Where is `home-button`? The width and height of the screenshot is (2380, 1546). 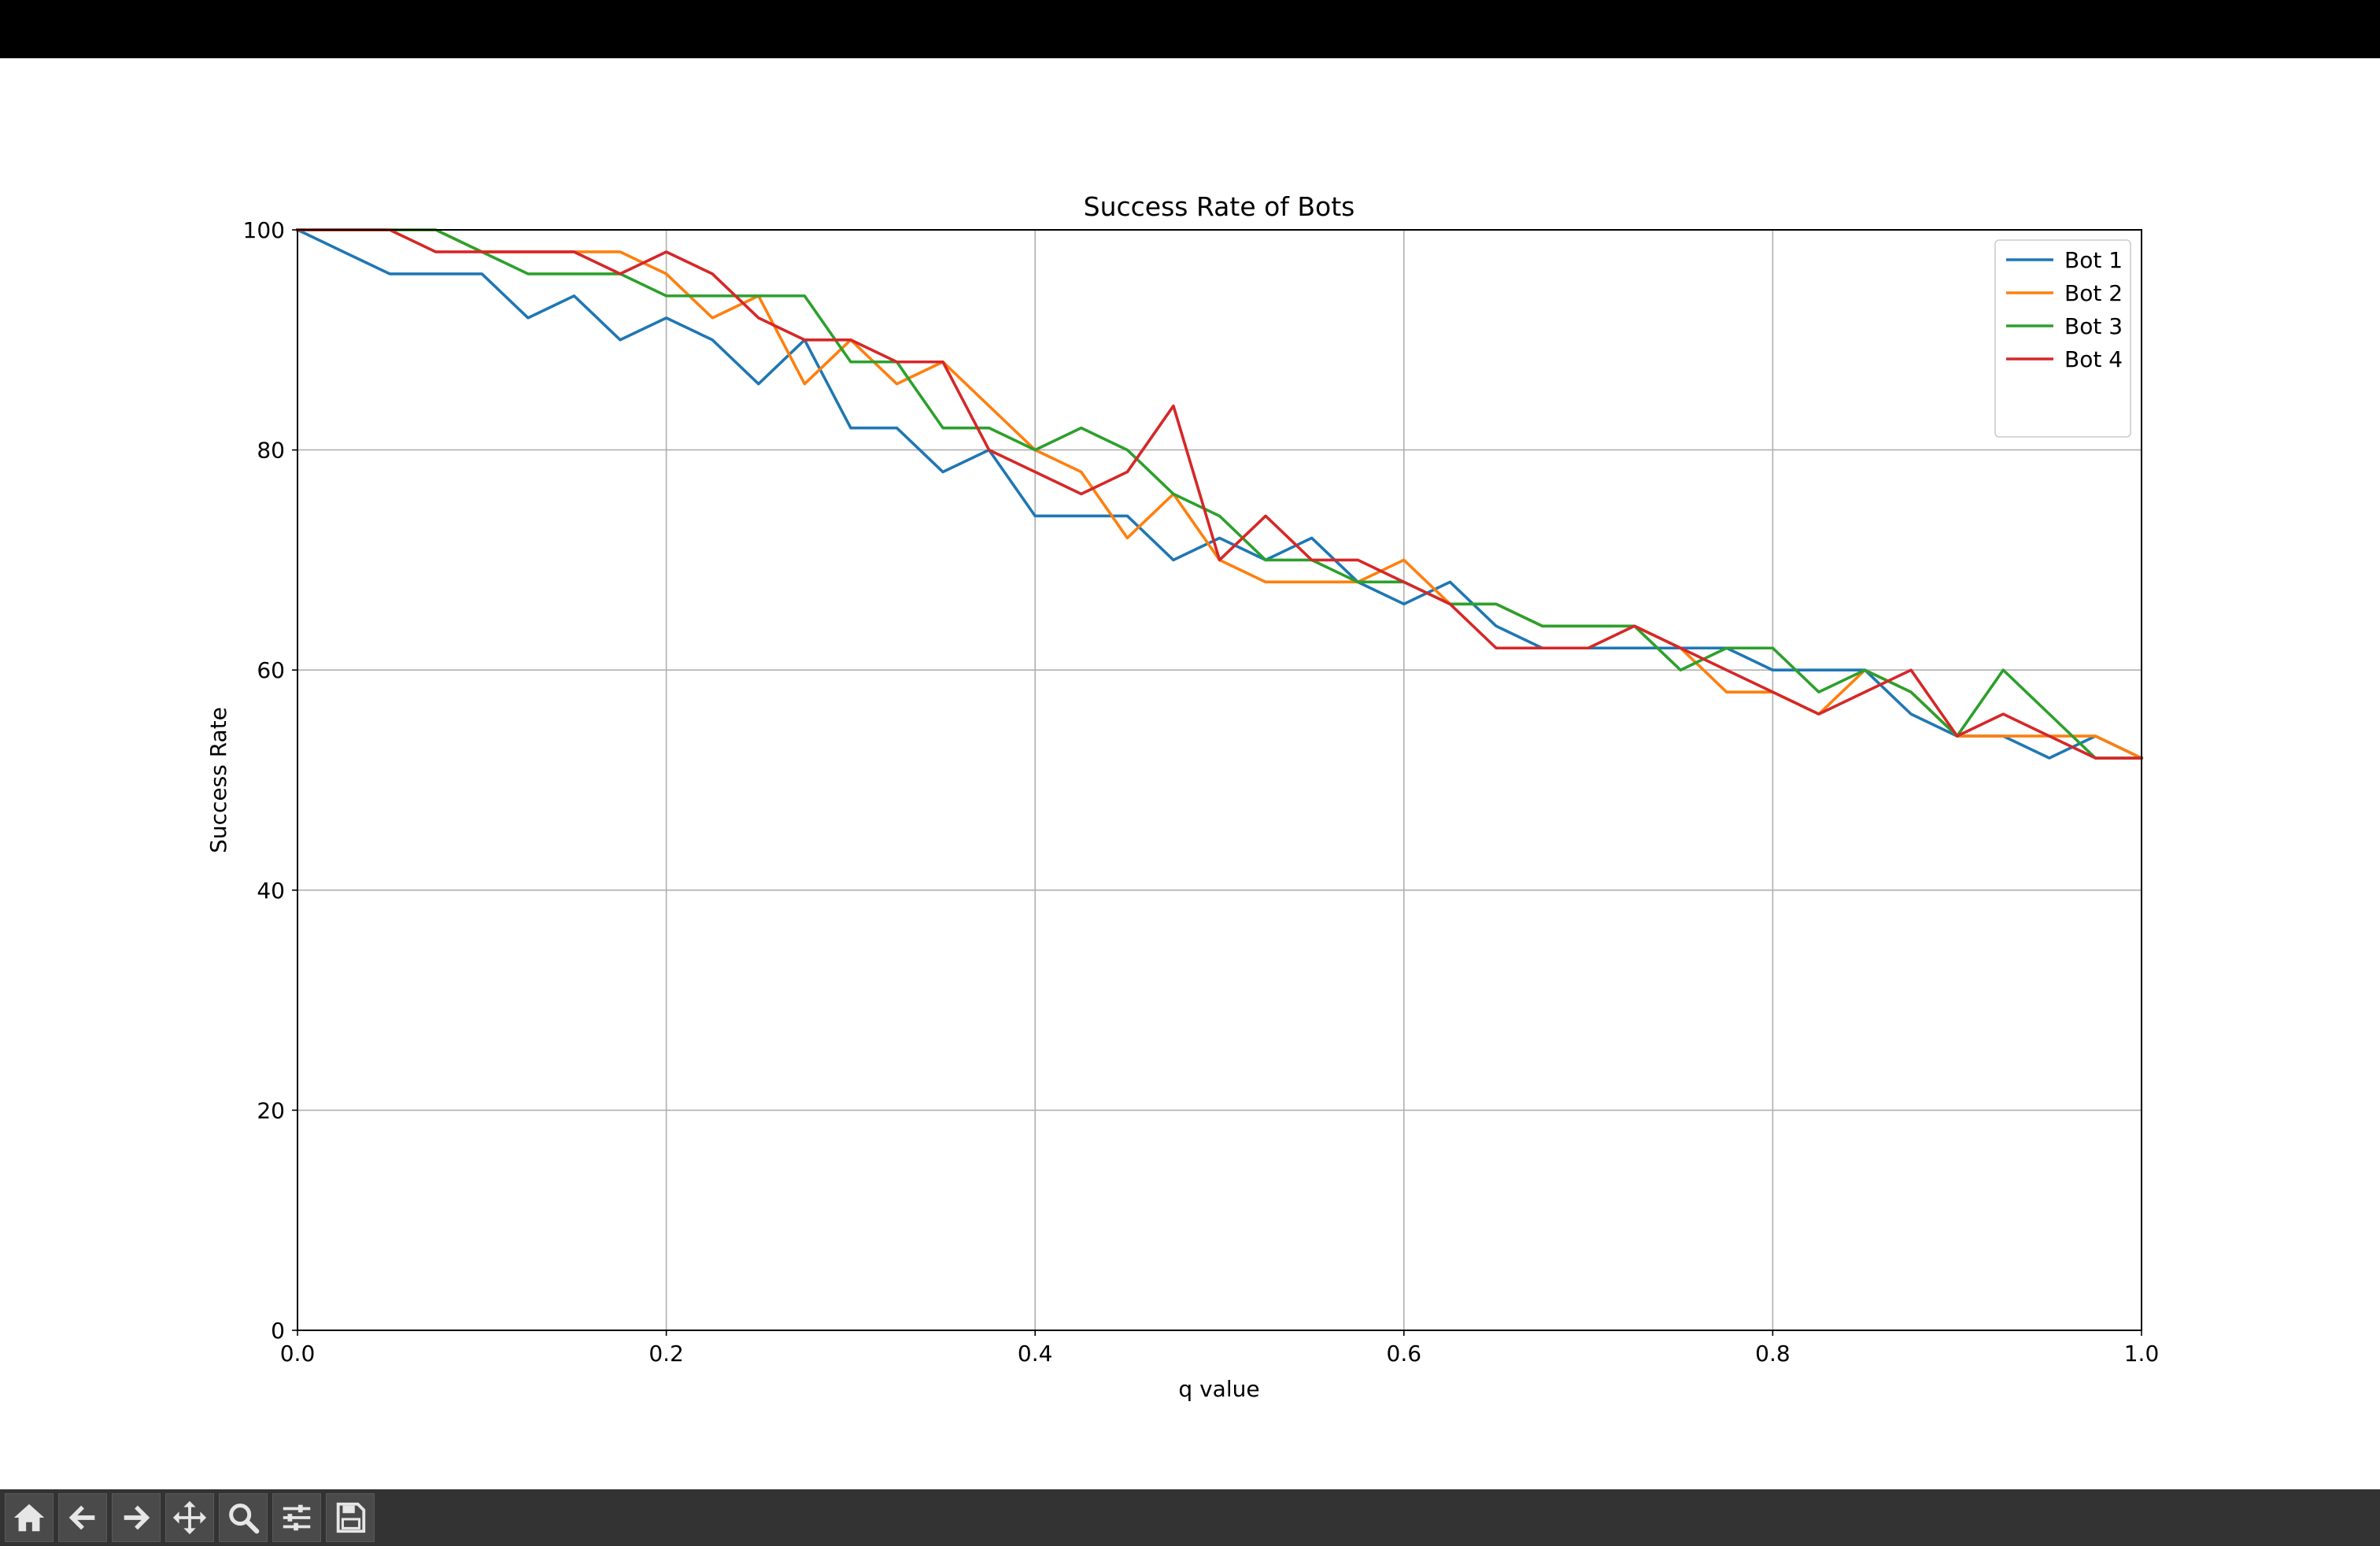
home-button is located at coordinates (29, 1517).